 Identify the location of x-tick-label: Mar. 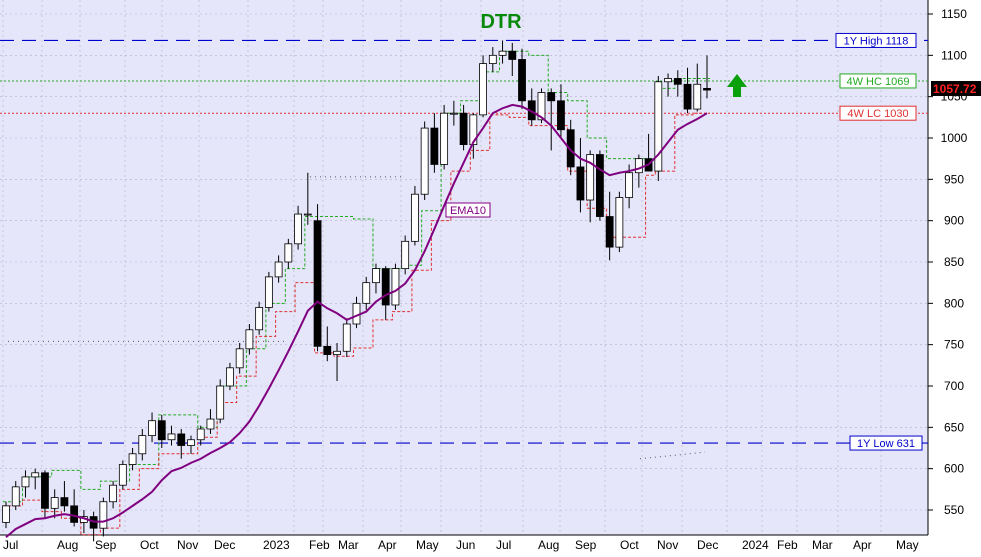
(348, 545).